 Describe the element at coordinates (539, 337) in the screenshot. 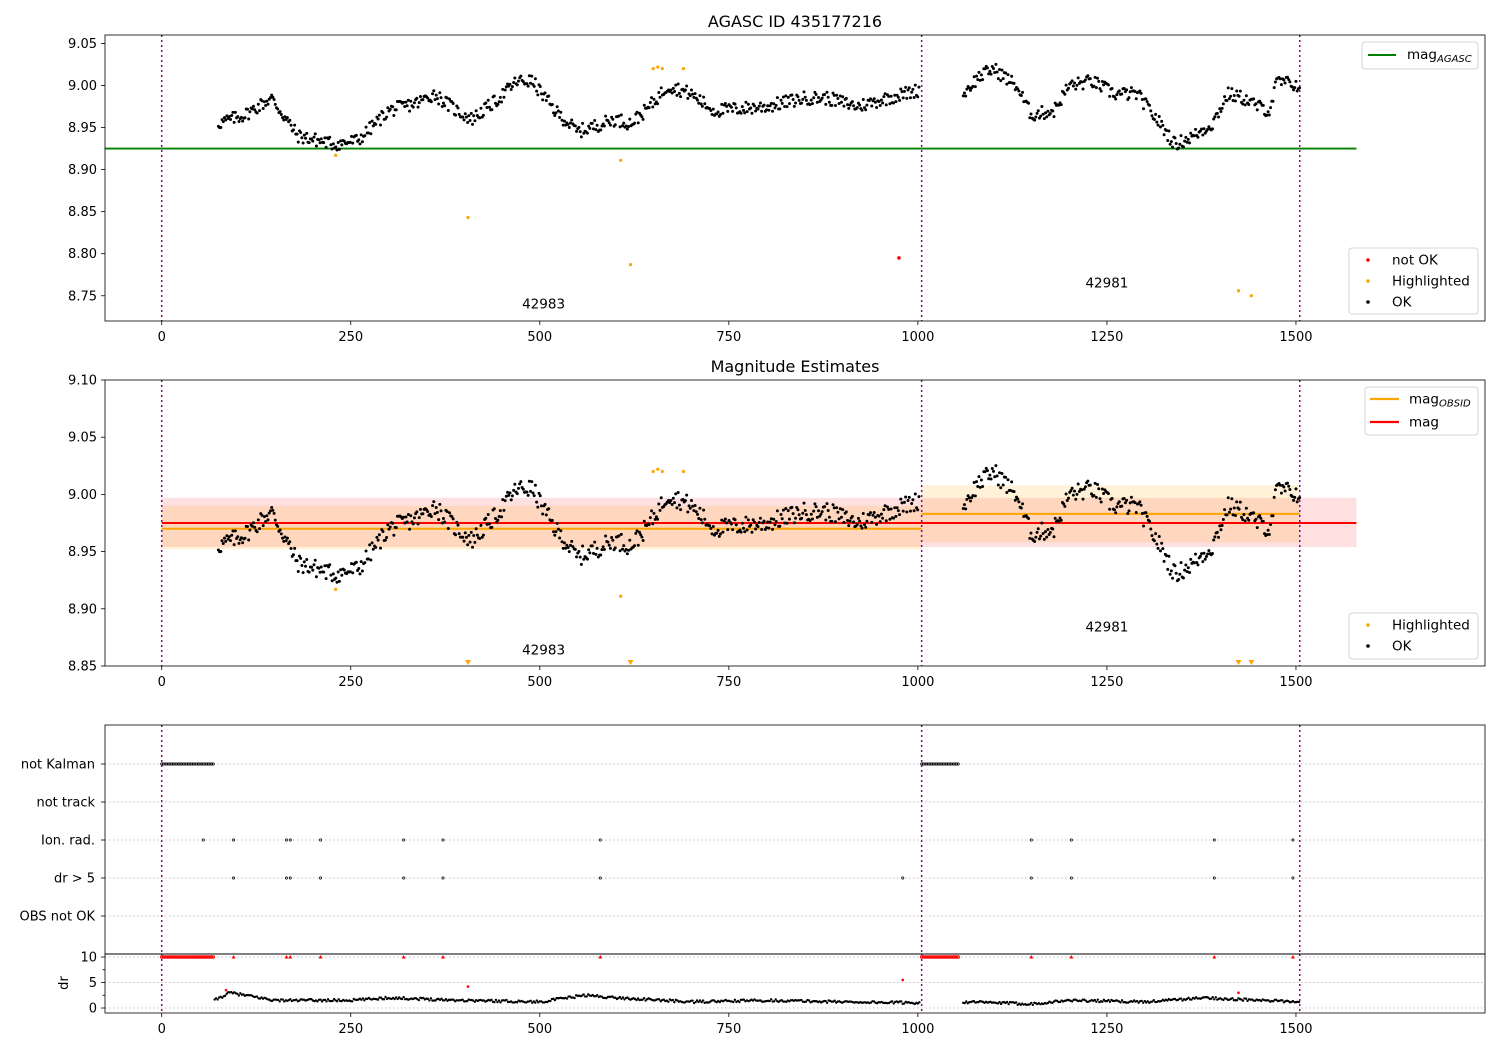

I see `x-tick-label: 500` at that location.